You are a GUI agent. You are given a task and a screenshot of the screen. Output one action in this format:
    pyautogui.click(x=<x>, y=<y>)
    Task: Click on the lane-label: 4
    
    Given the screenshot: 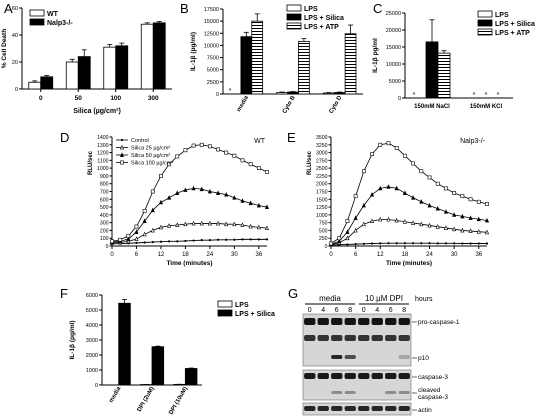 What is the action you would take?
    pyautogui.click(x=377, y=310)
    